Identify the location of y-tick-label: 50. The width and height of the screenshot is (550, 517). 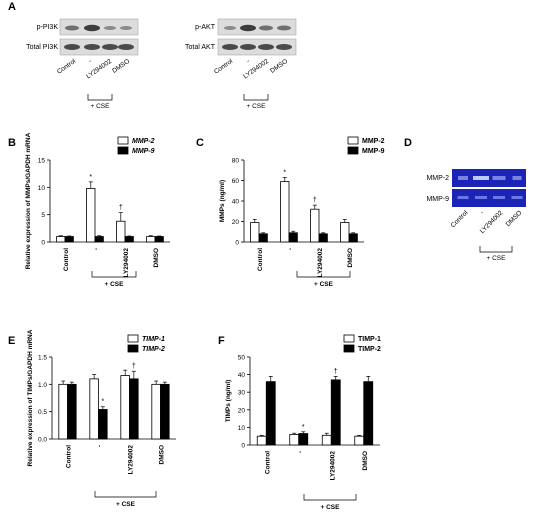
(242, 358).